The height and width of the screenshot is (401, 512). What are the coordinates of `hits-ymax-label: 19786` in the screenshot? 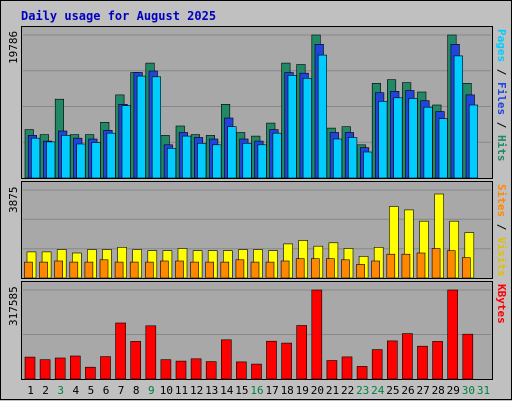 It's located at (13, 47).